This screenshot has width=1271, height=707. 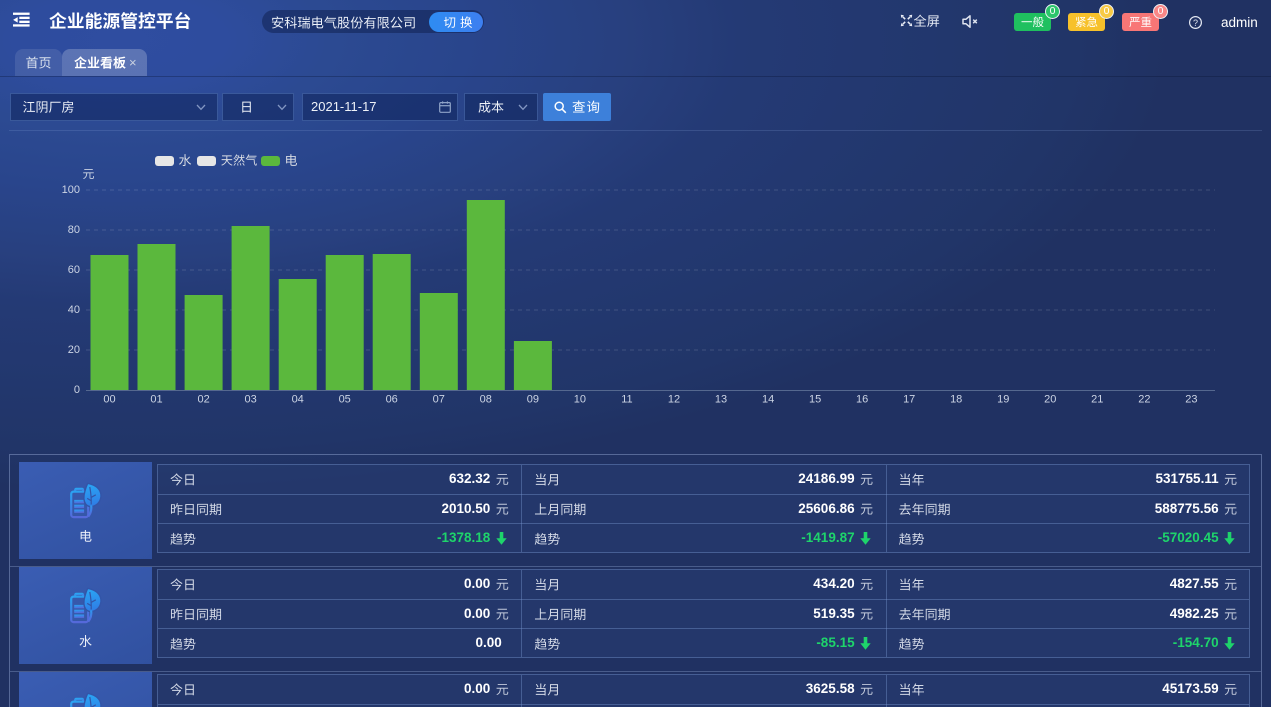 I want to click on svg-text: 0, so click(x=77, y=390).